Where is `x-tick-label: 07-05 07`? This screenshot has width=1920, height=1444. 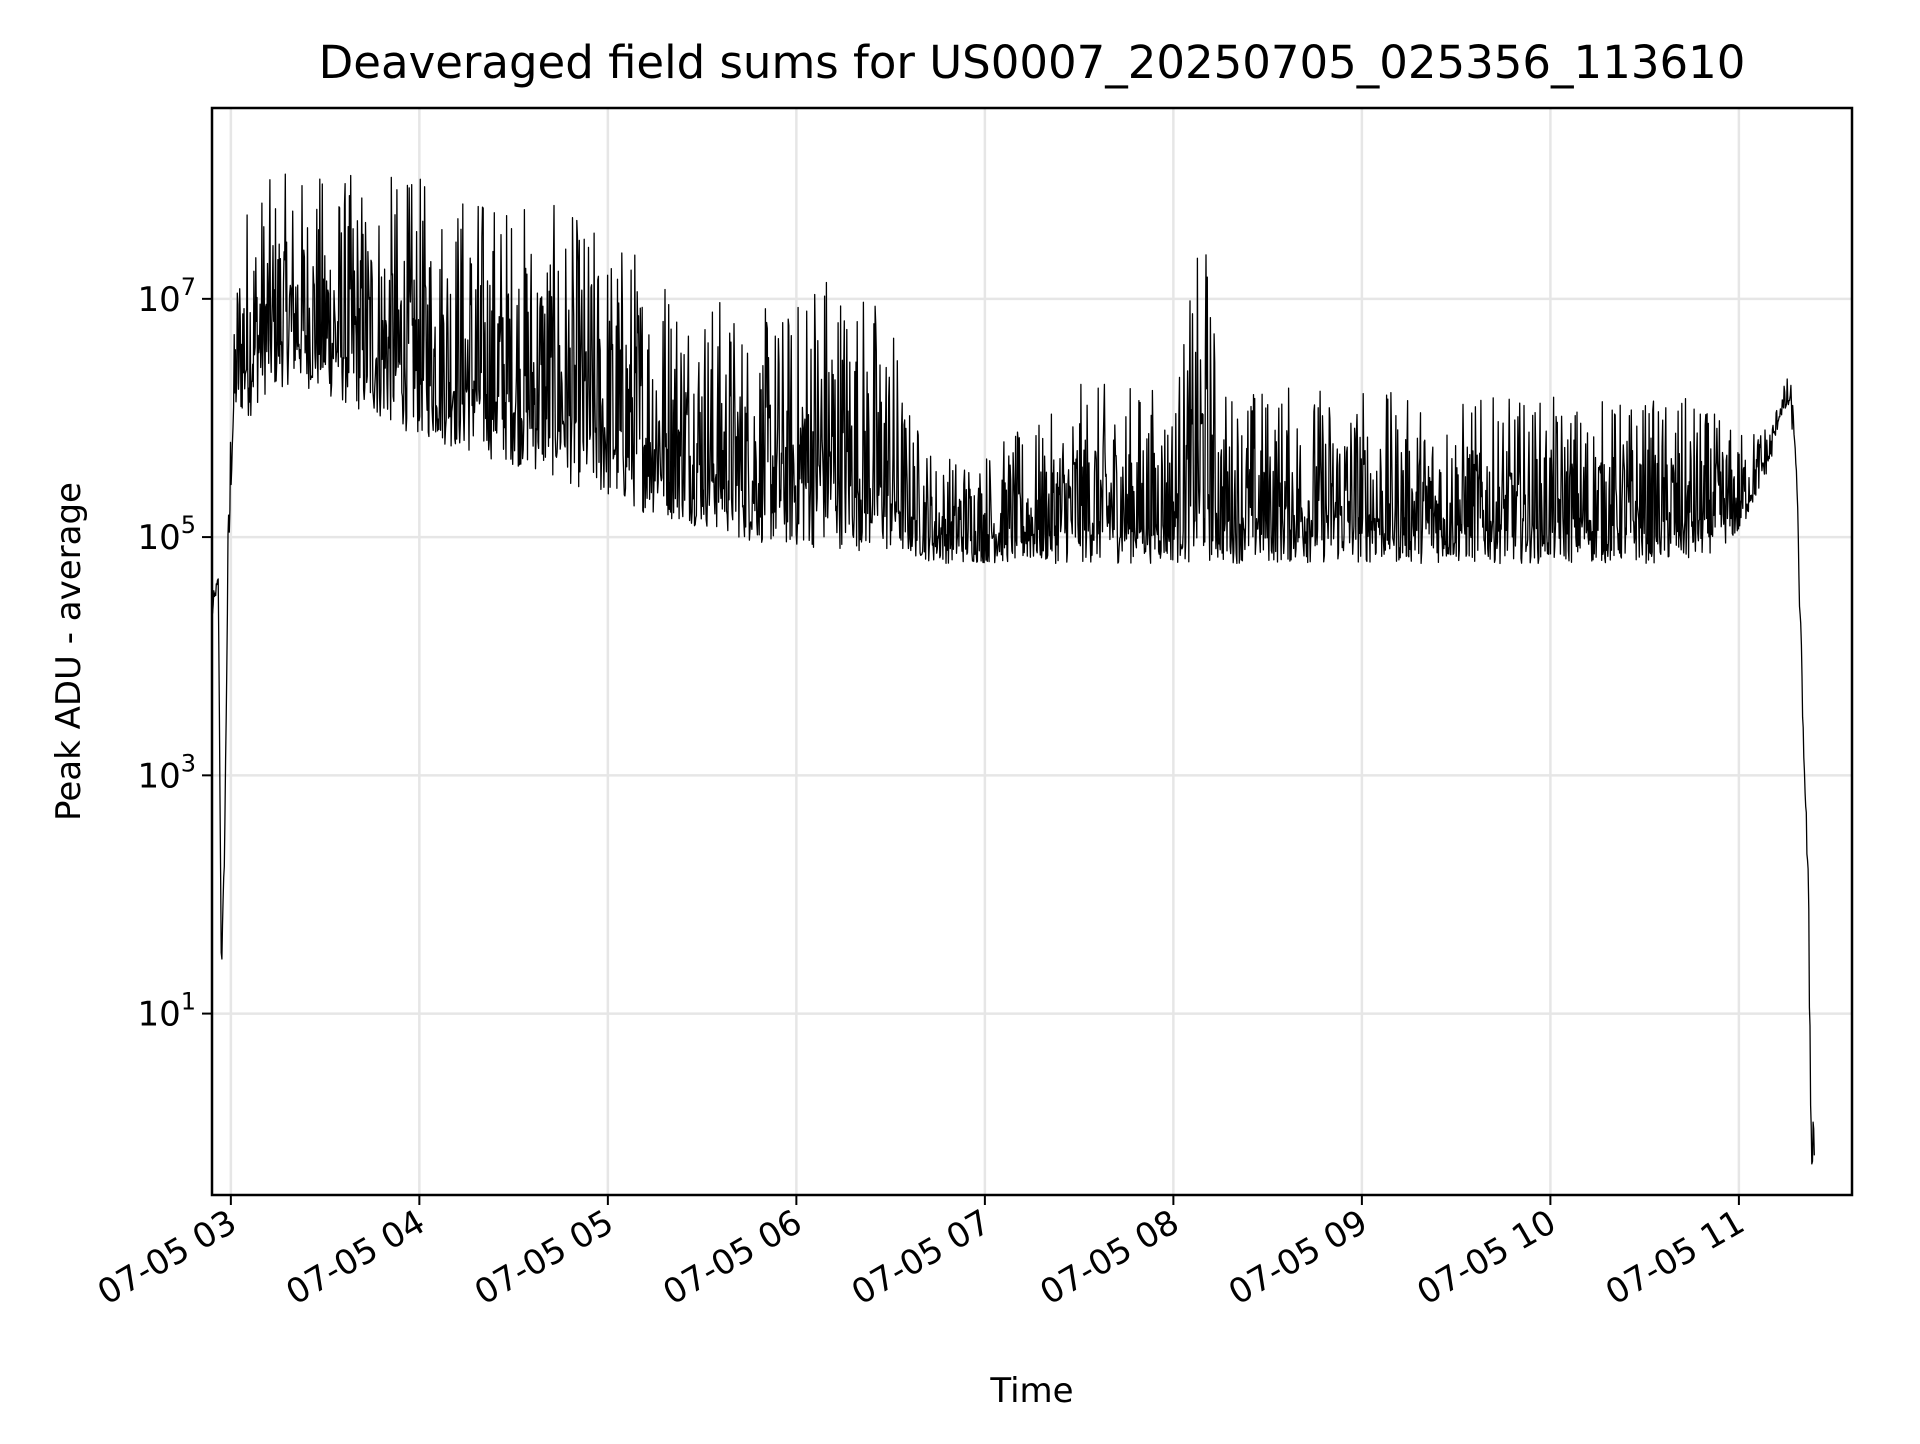 x-tick-label: 07-05 07 is located at coordinates (921, 1257).